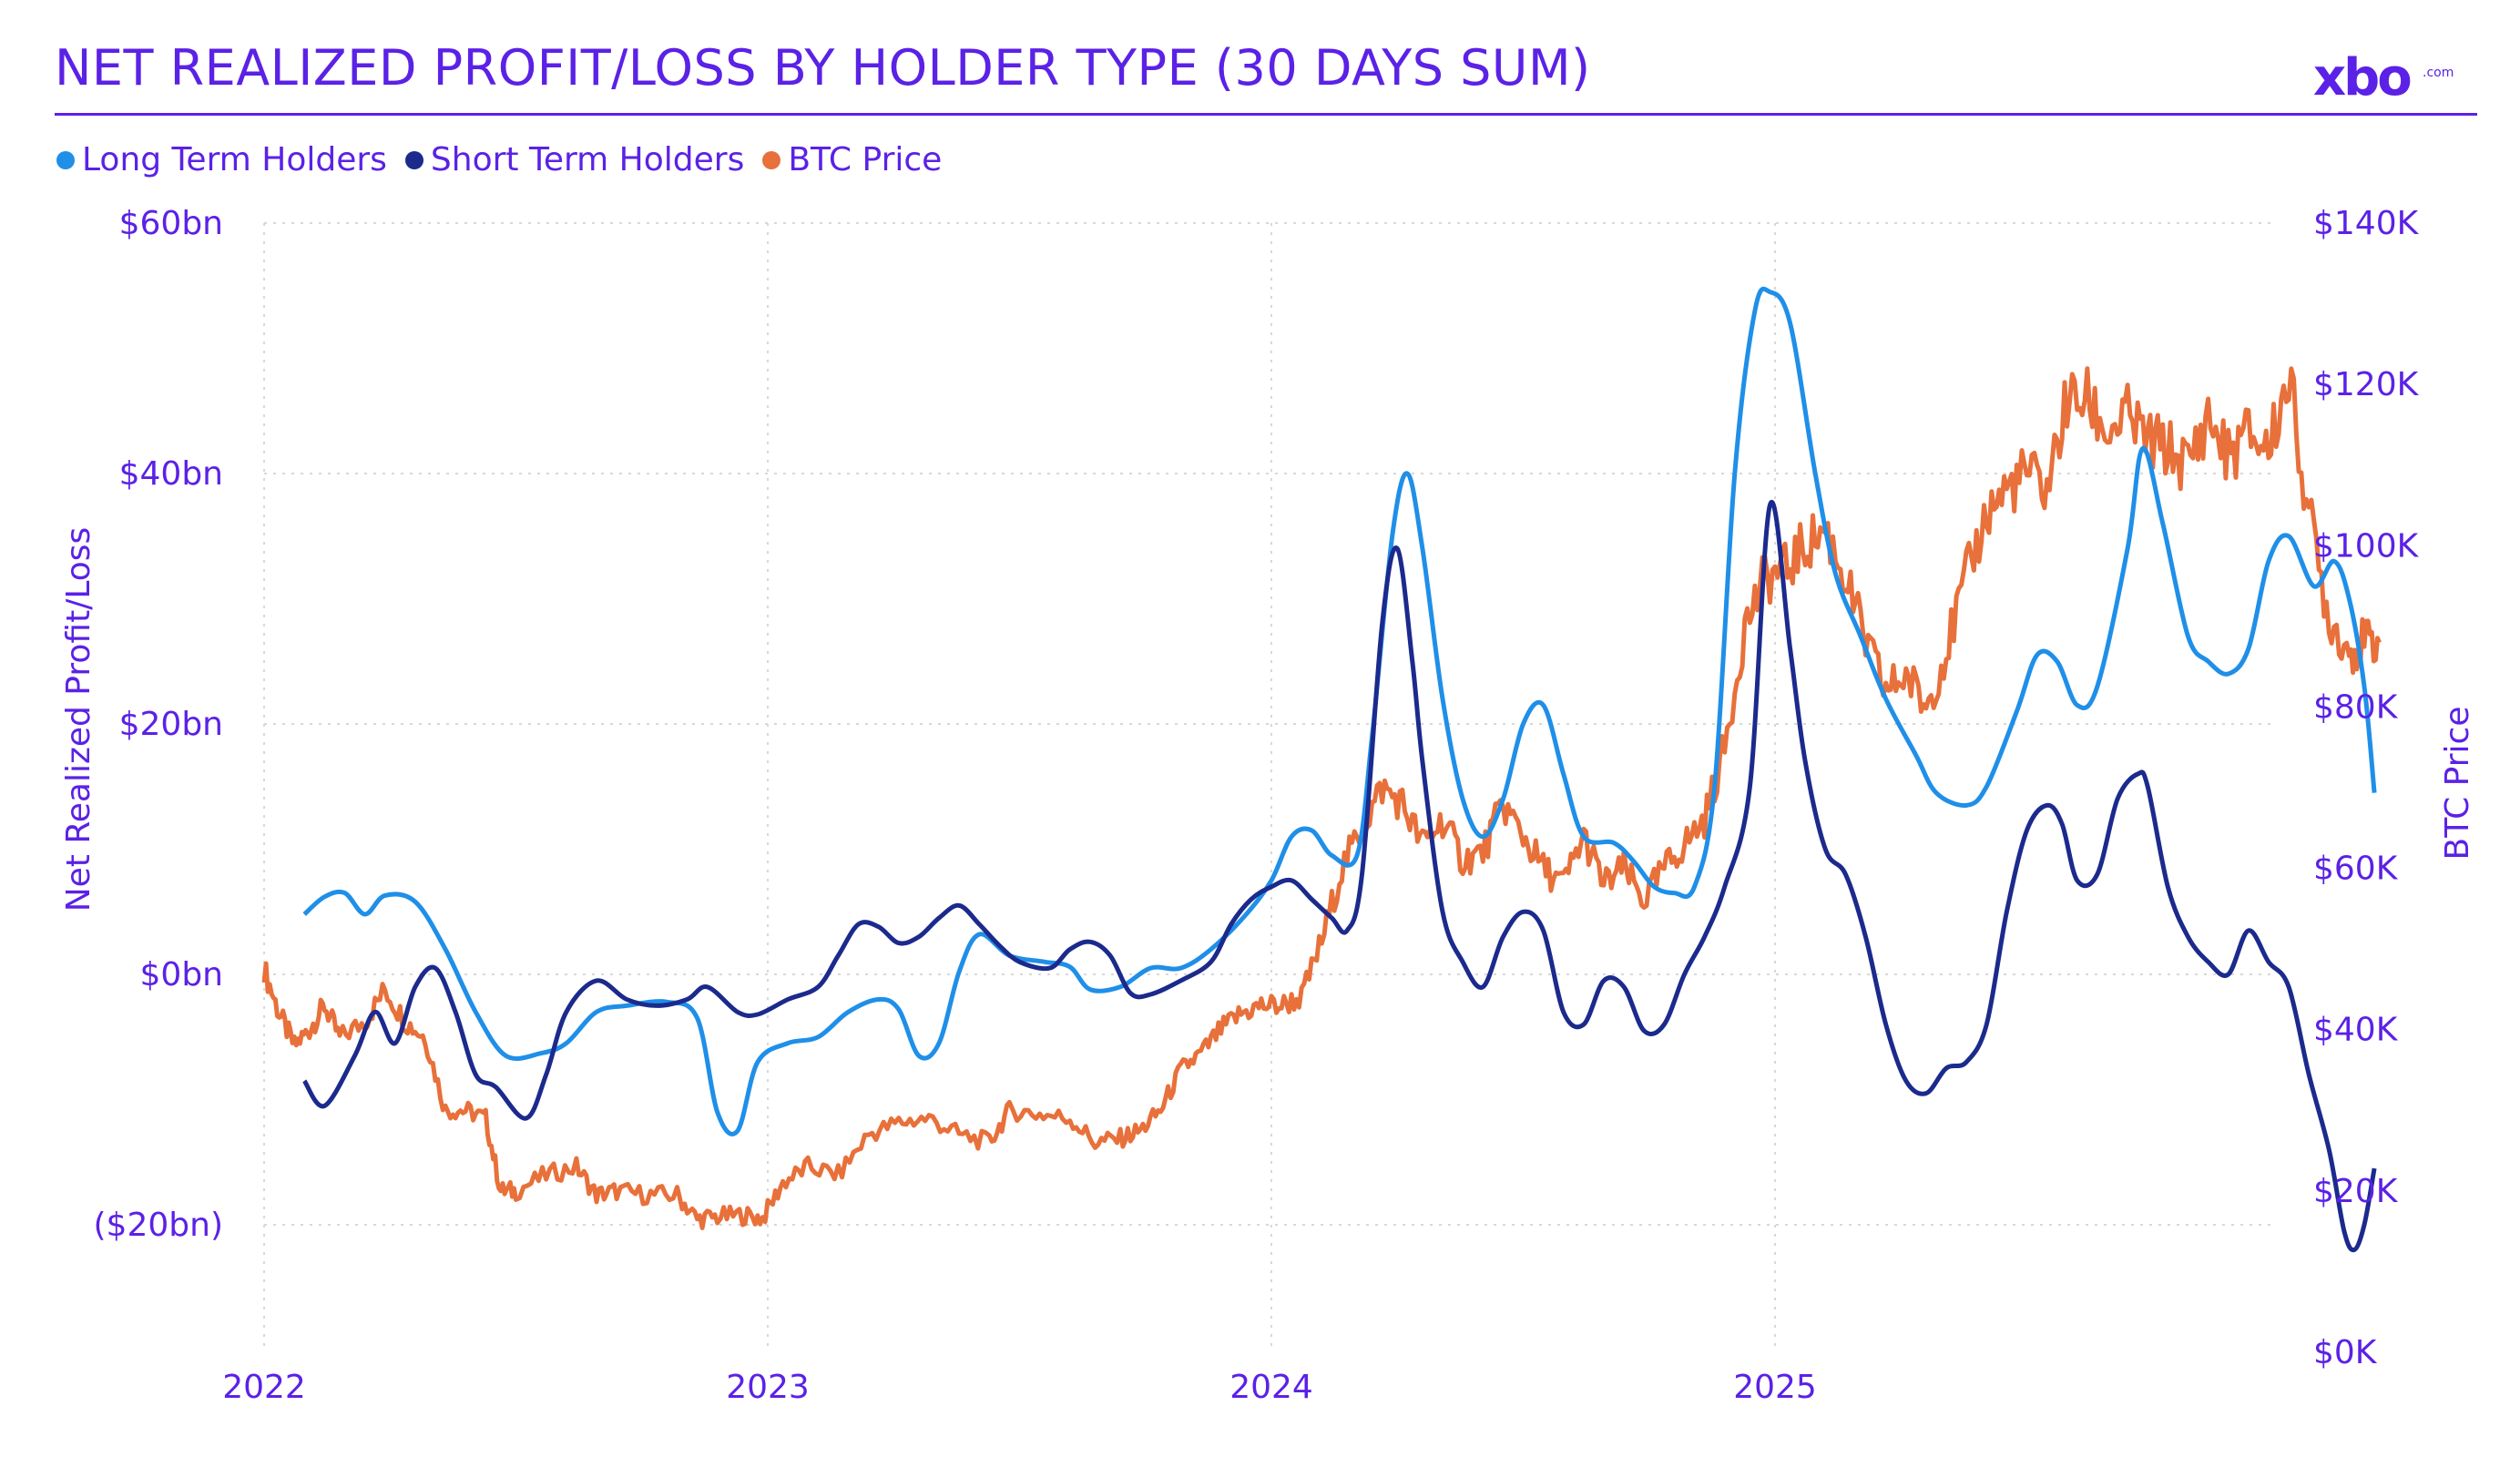 The height and width of the screenshot is (1457, 2520). Describe the element at coordinates (2366, 385) in the screenshot. I see `y-tick-label-right: $120K` at that location.